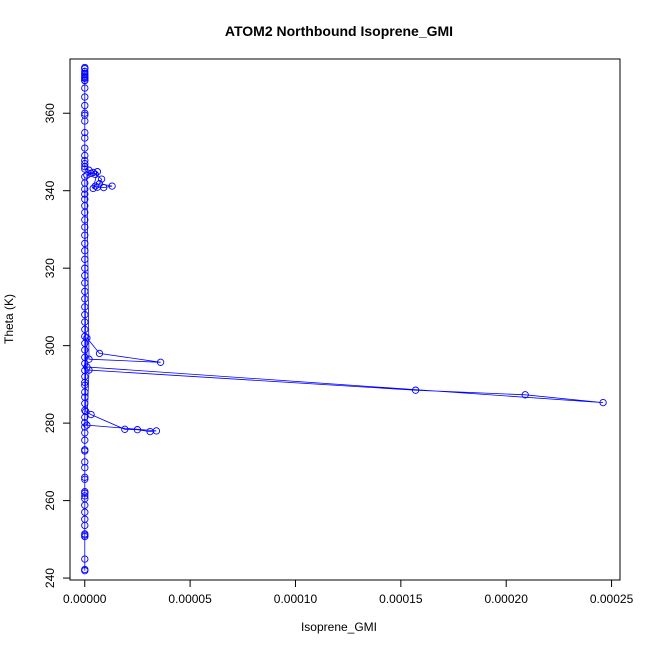  What do you see at coordinates (339, 627) in the screenshot?
I see `x-axis-label: Isoprene_GMI` at bounding box center [339, 627].